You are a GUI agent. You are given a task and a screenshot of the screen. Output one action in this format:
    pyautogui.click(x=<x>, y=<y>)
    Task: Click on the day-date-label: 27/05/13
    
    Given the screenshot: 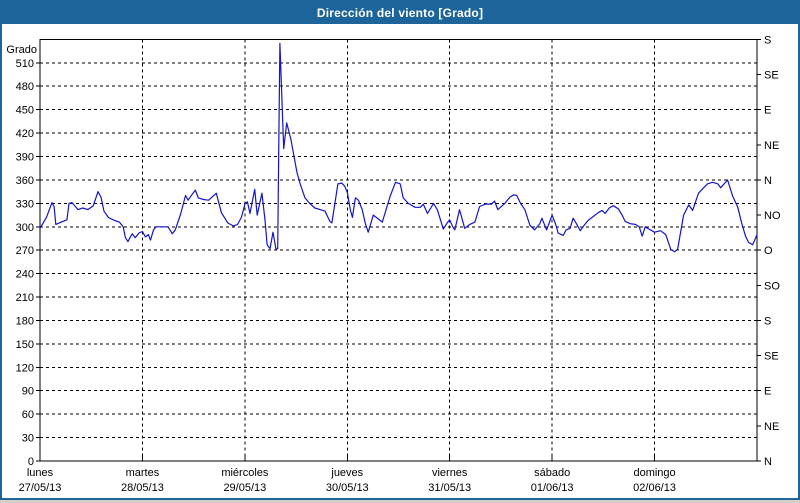 What is the action you would take?
    pyautogui.click(x=40, y=488)
    